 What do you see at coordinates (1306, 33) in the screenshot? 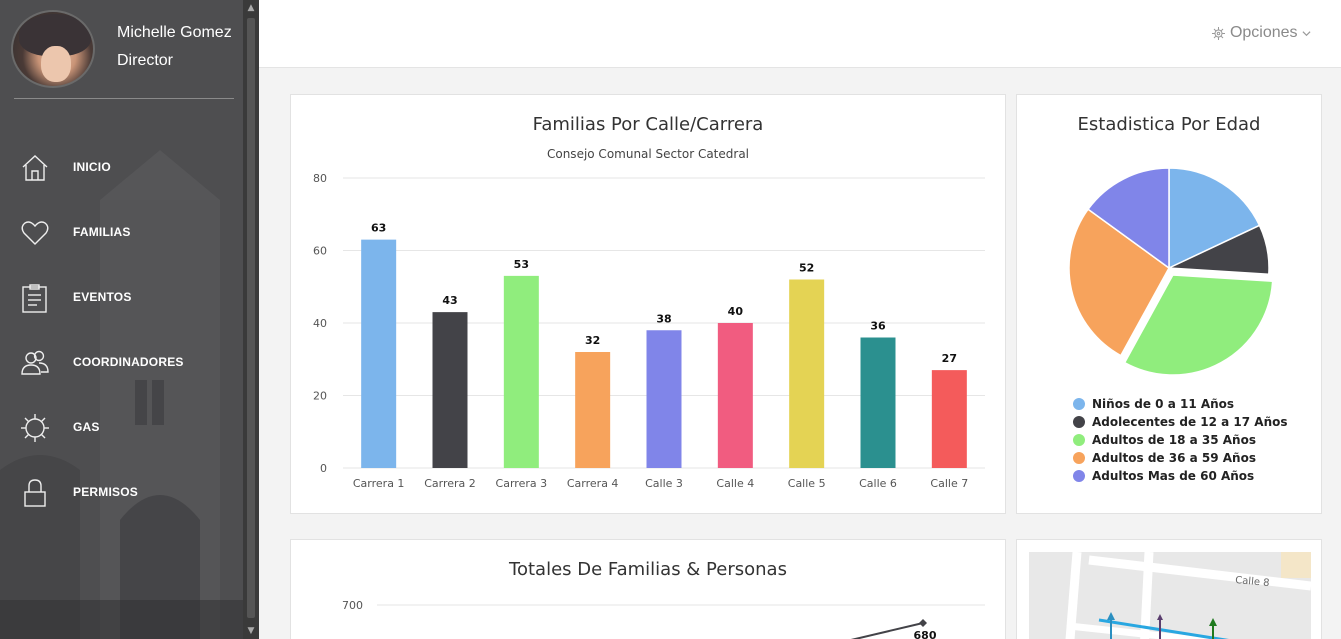
I see `chevron-down-icon` at bounding box center [1306, 33].